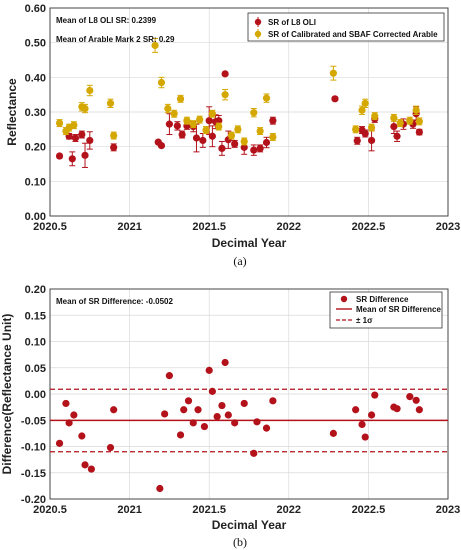 The image size is (461, 550). Describe the element at coordinates (35, 148) in the screenshot. I see `y-tick-label: 0.20` at that location.